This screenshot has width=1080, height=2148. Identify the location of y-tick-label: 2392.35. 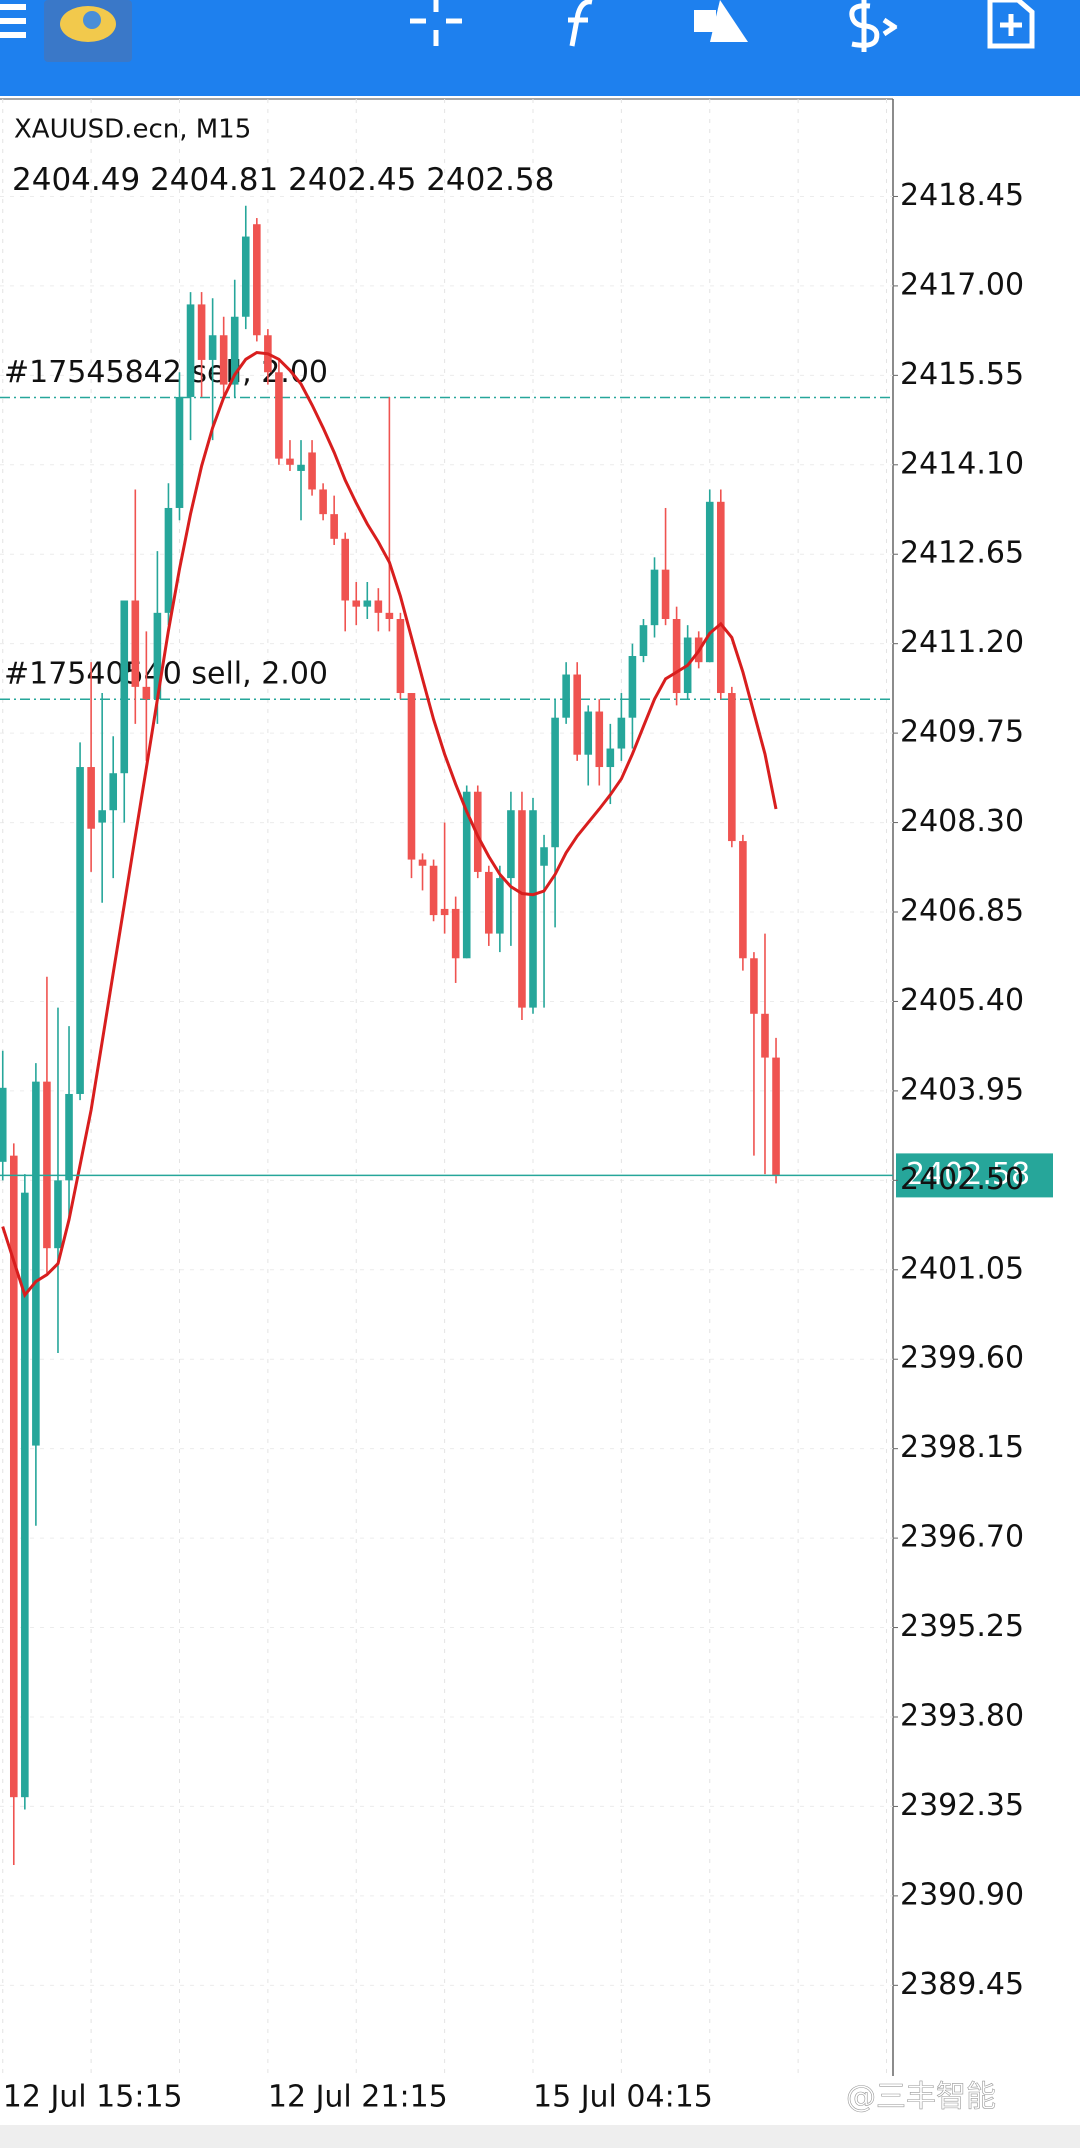
(962, 1805).